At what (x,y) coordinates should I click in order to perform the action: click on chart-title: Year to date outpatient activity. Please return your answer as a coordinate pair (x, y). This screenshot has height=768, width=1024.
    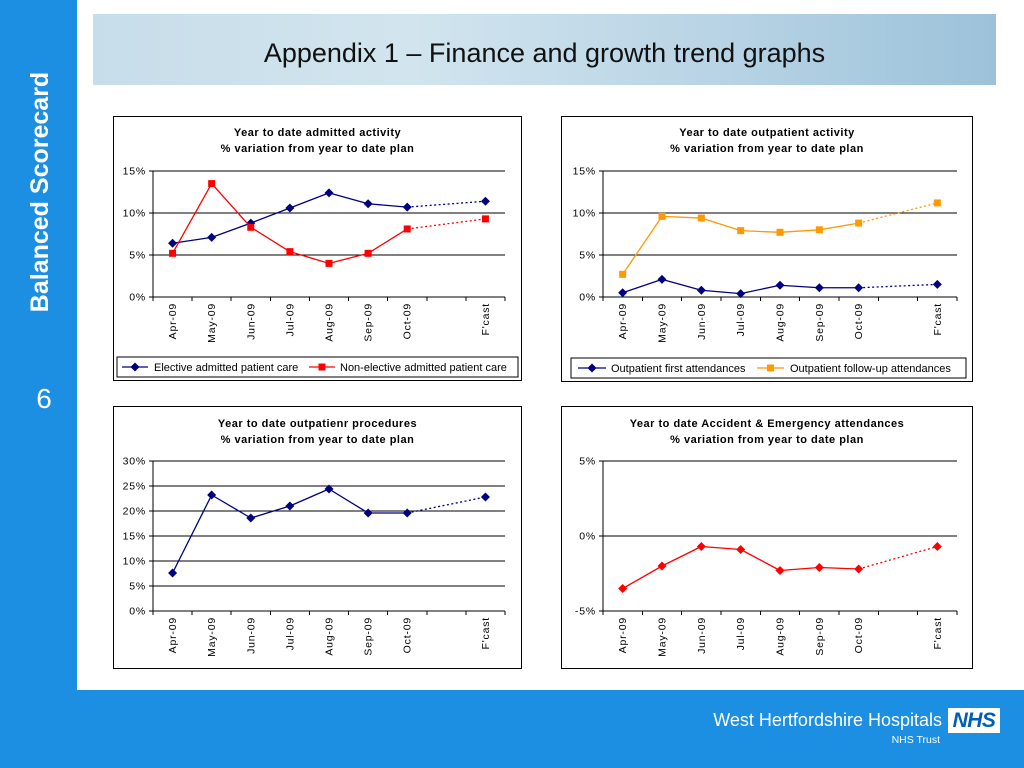
    Looking at the image, I should click on (767, 133).